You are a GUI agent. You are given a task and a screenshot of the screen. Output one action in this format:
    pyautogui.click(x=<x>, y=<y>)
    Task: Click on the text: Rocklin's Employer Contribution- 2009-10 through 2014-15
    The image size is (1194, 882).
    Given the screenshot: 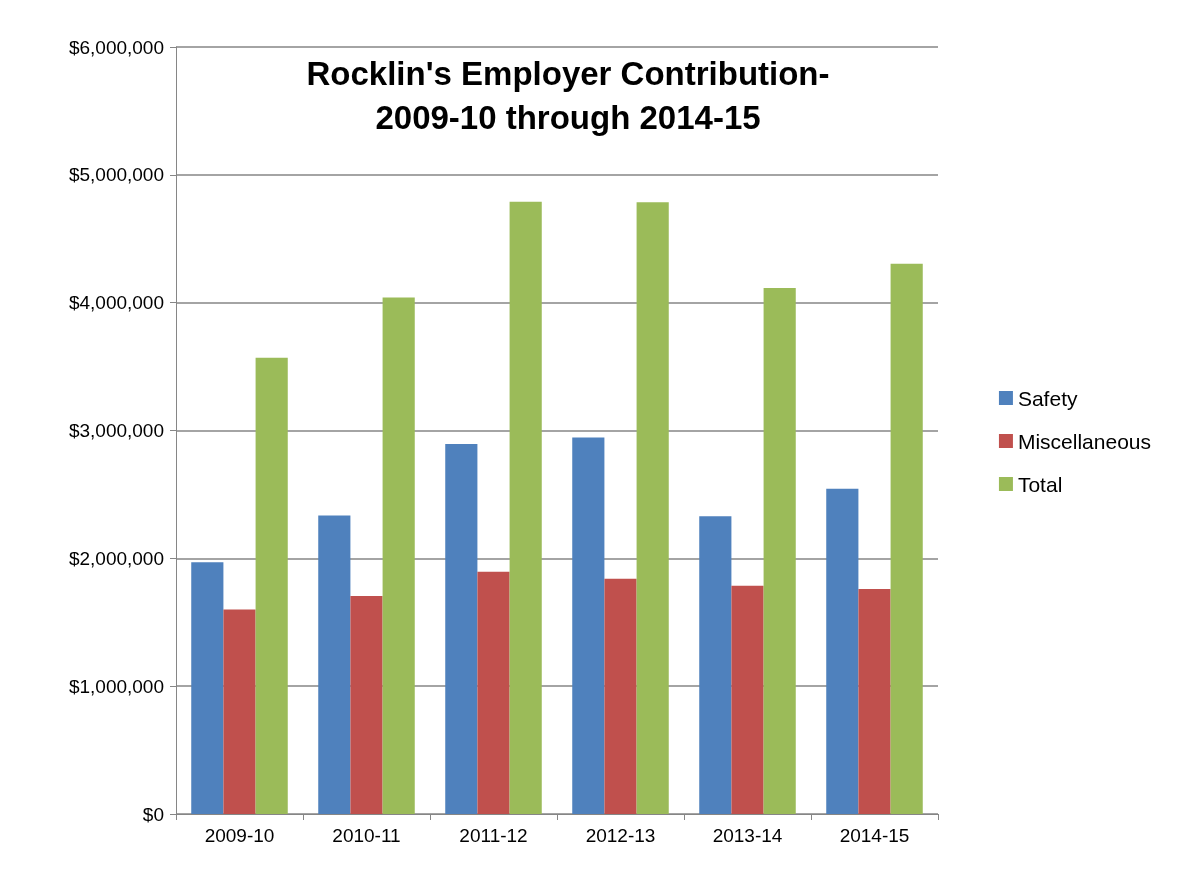 What is the action you would take?
    pyautogui.click(x=568, y=95)
    